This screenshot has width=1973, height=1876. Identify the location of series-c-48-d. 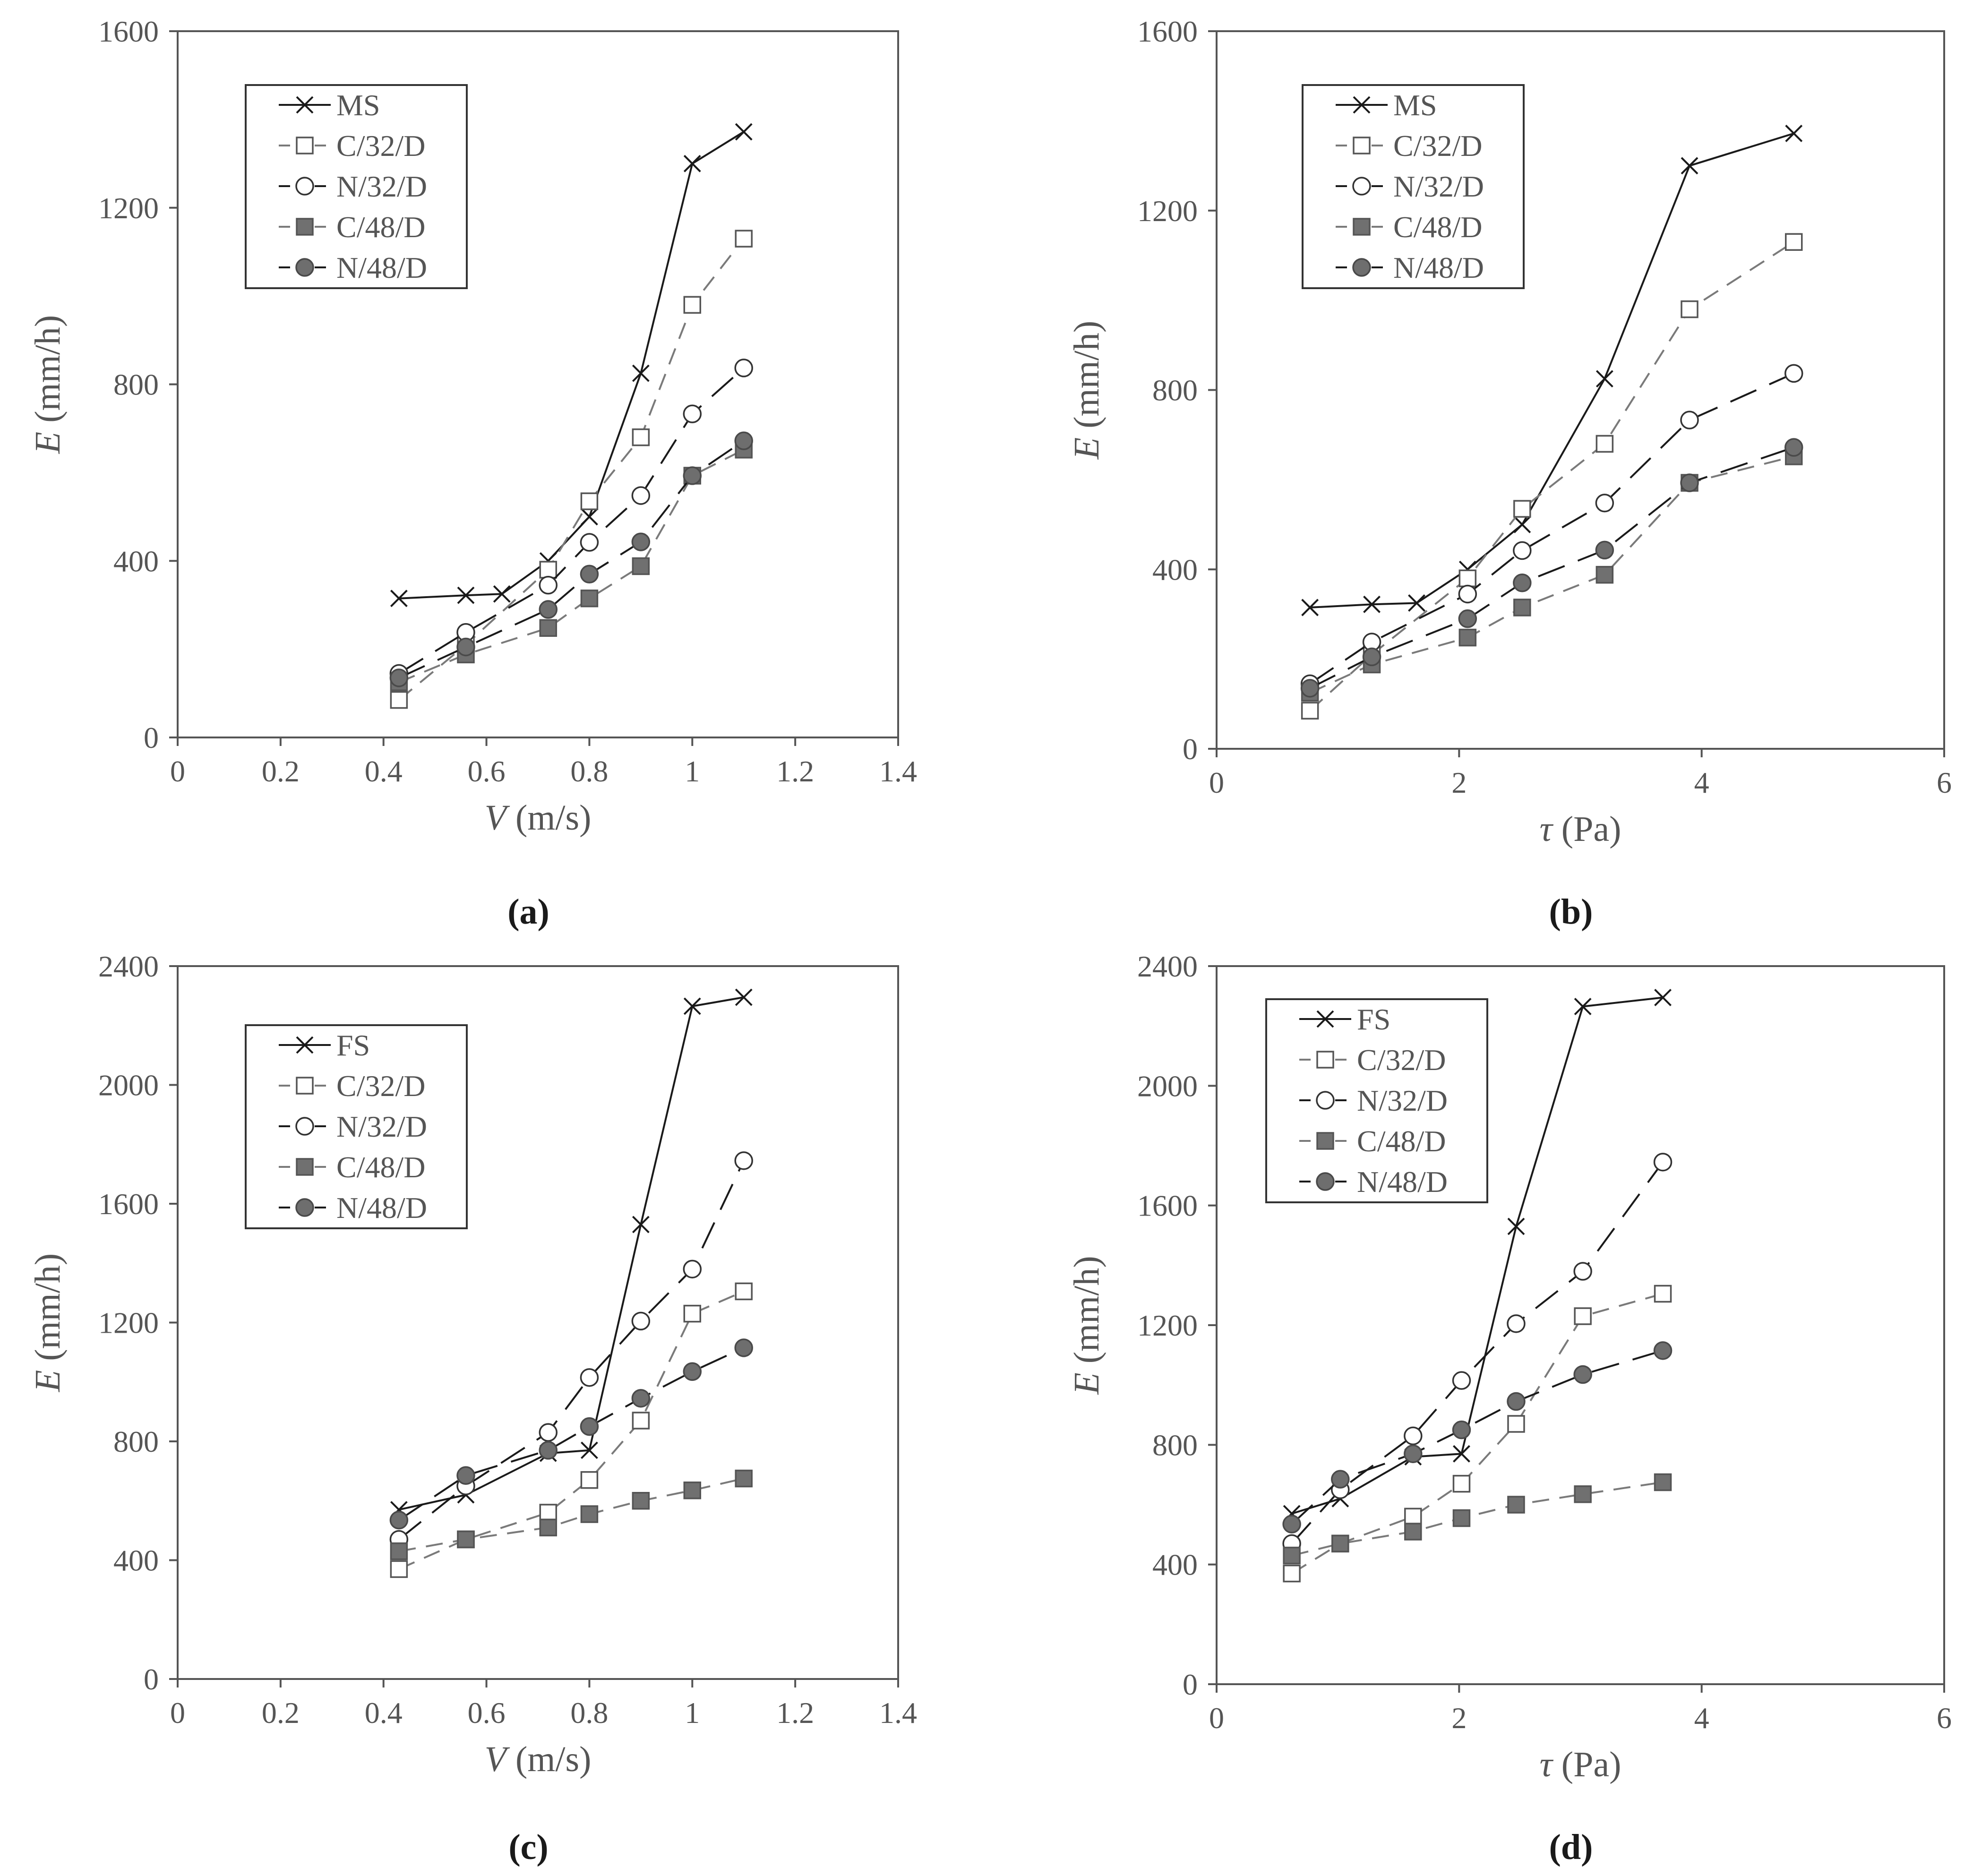
(1477, 1519).